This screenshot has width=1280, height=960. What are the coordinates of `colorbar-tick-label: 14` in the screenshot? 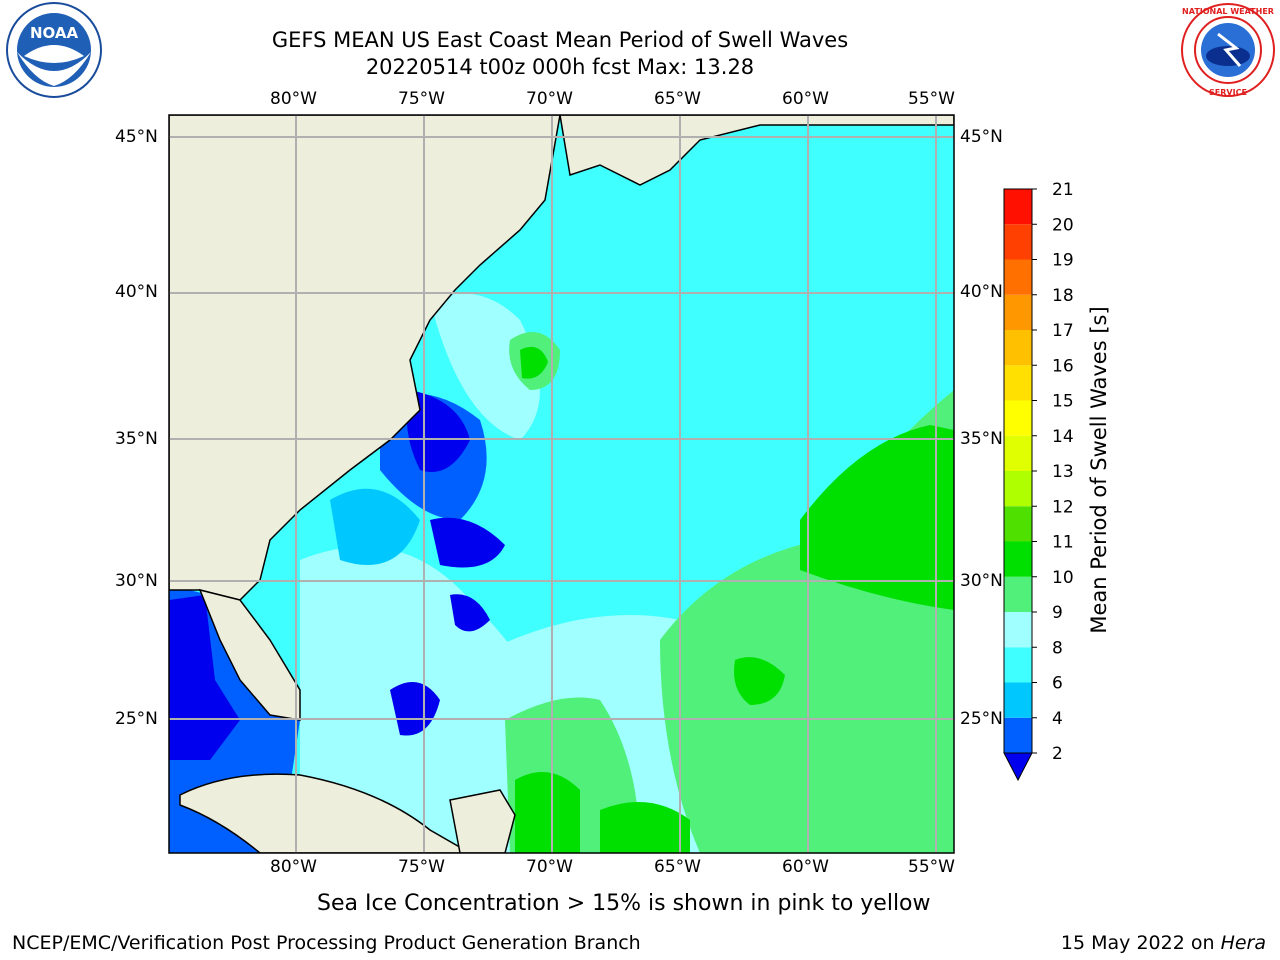 It's located at (1063, 437).